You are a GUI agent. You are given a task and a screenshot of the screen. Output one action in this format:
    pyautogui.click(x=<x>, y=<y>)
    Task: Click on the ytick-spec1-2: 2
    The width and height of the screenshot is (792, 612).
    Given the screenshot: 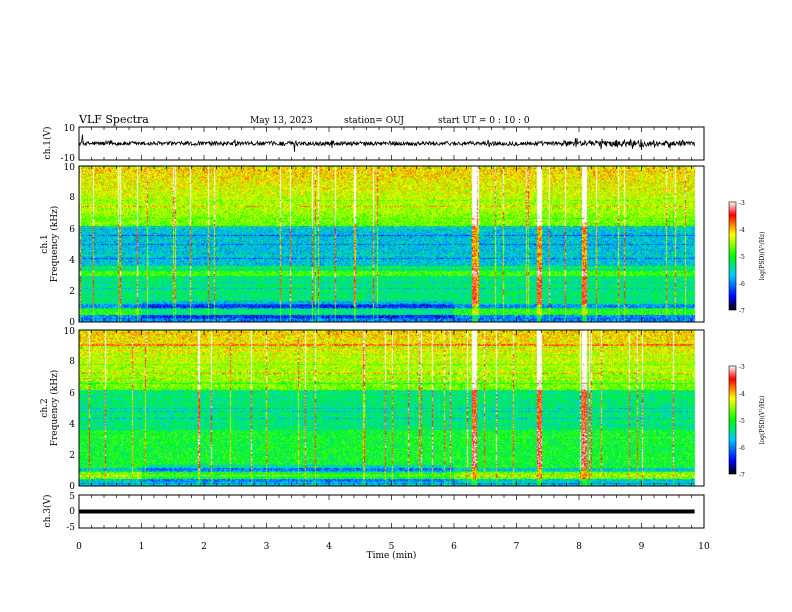 What is the action you would take?
    pyautogui.click(x=72, y=292)
    